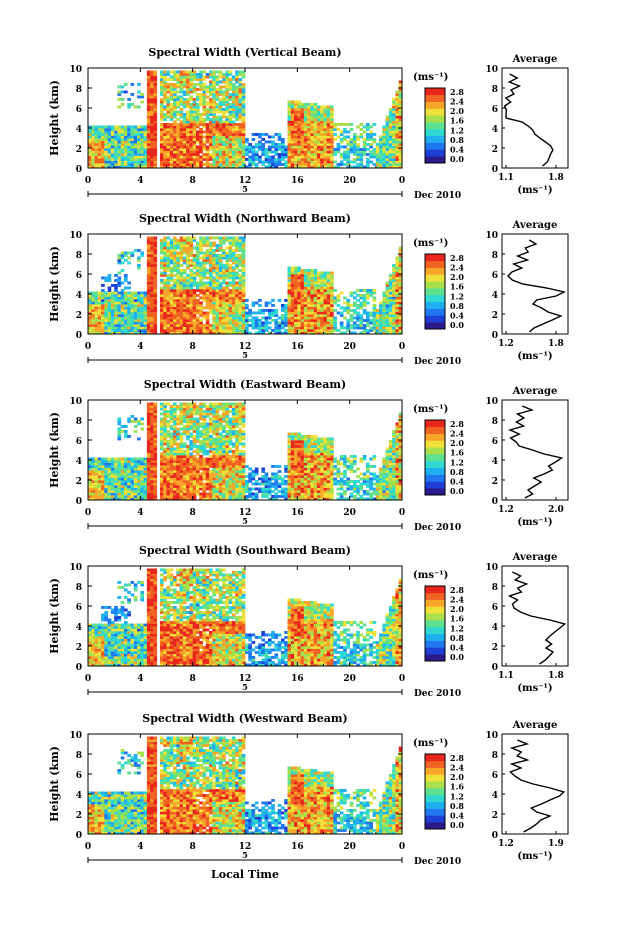 This screenshot has height=929, width=624. Describe the element at coordinates (457, 102) in the screenshot. I see `colorbar-tick-label: 2.4` at that location.